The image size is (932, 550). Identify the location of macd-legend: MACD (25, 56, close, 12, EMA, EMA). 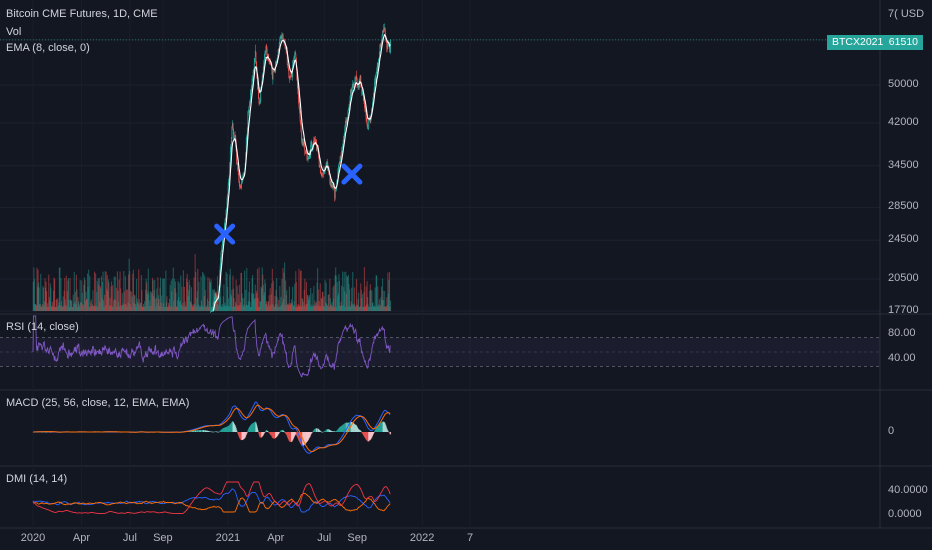
(98, 403).